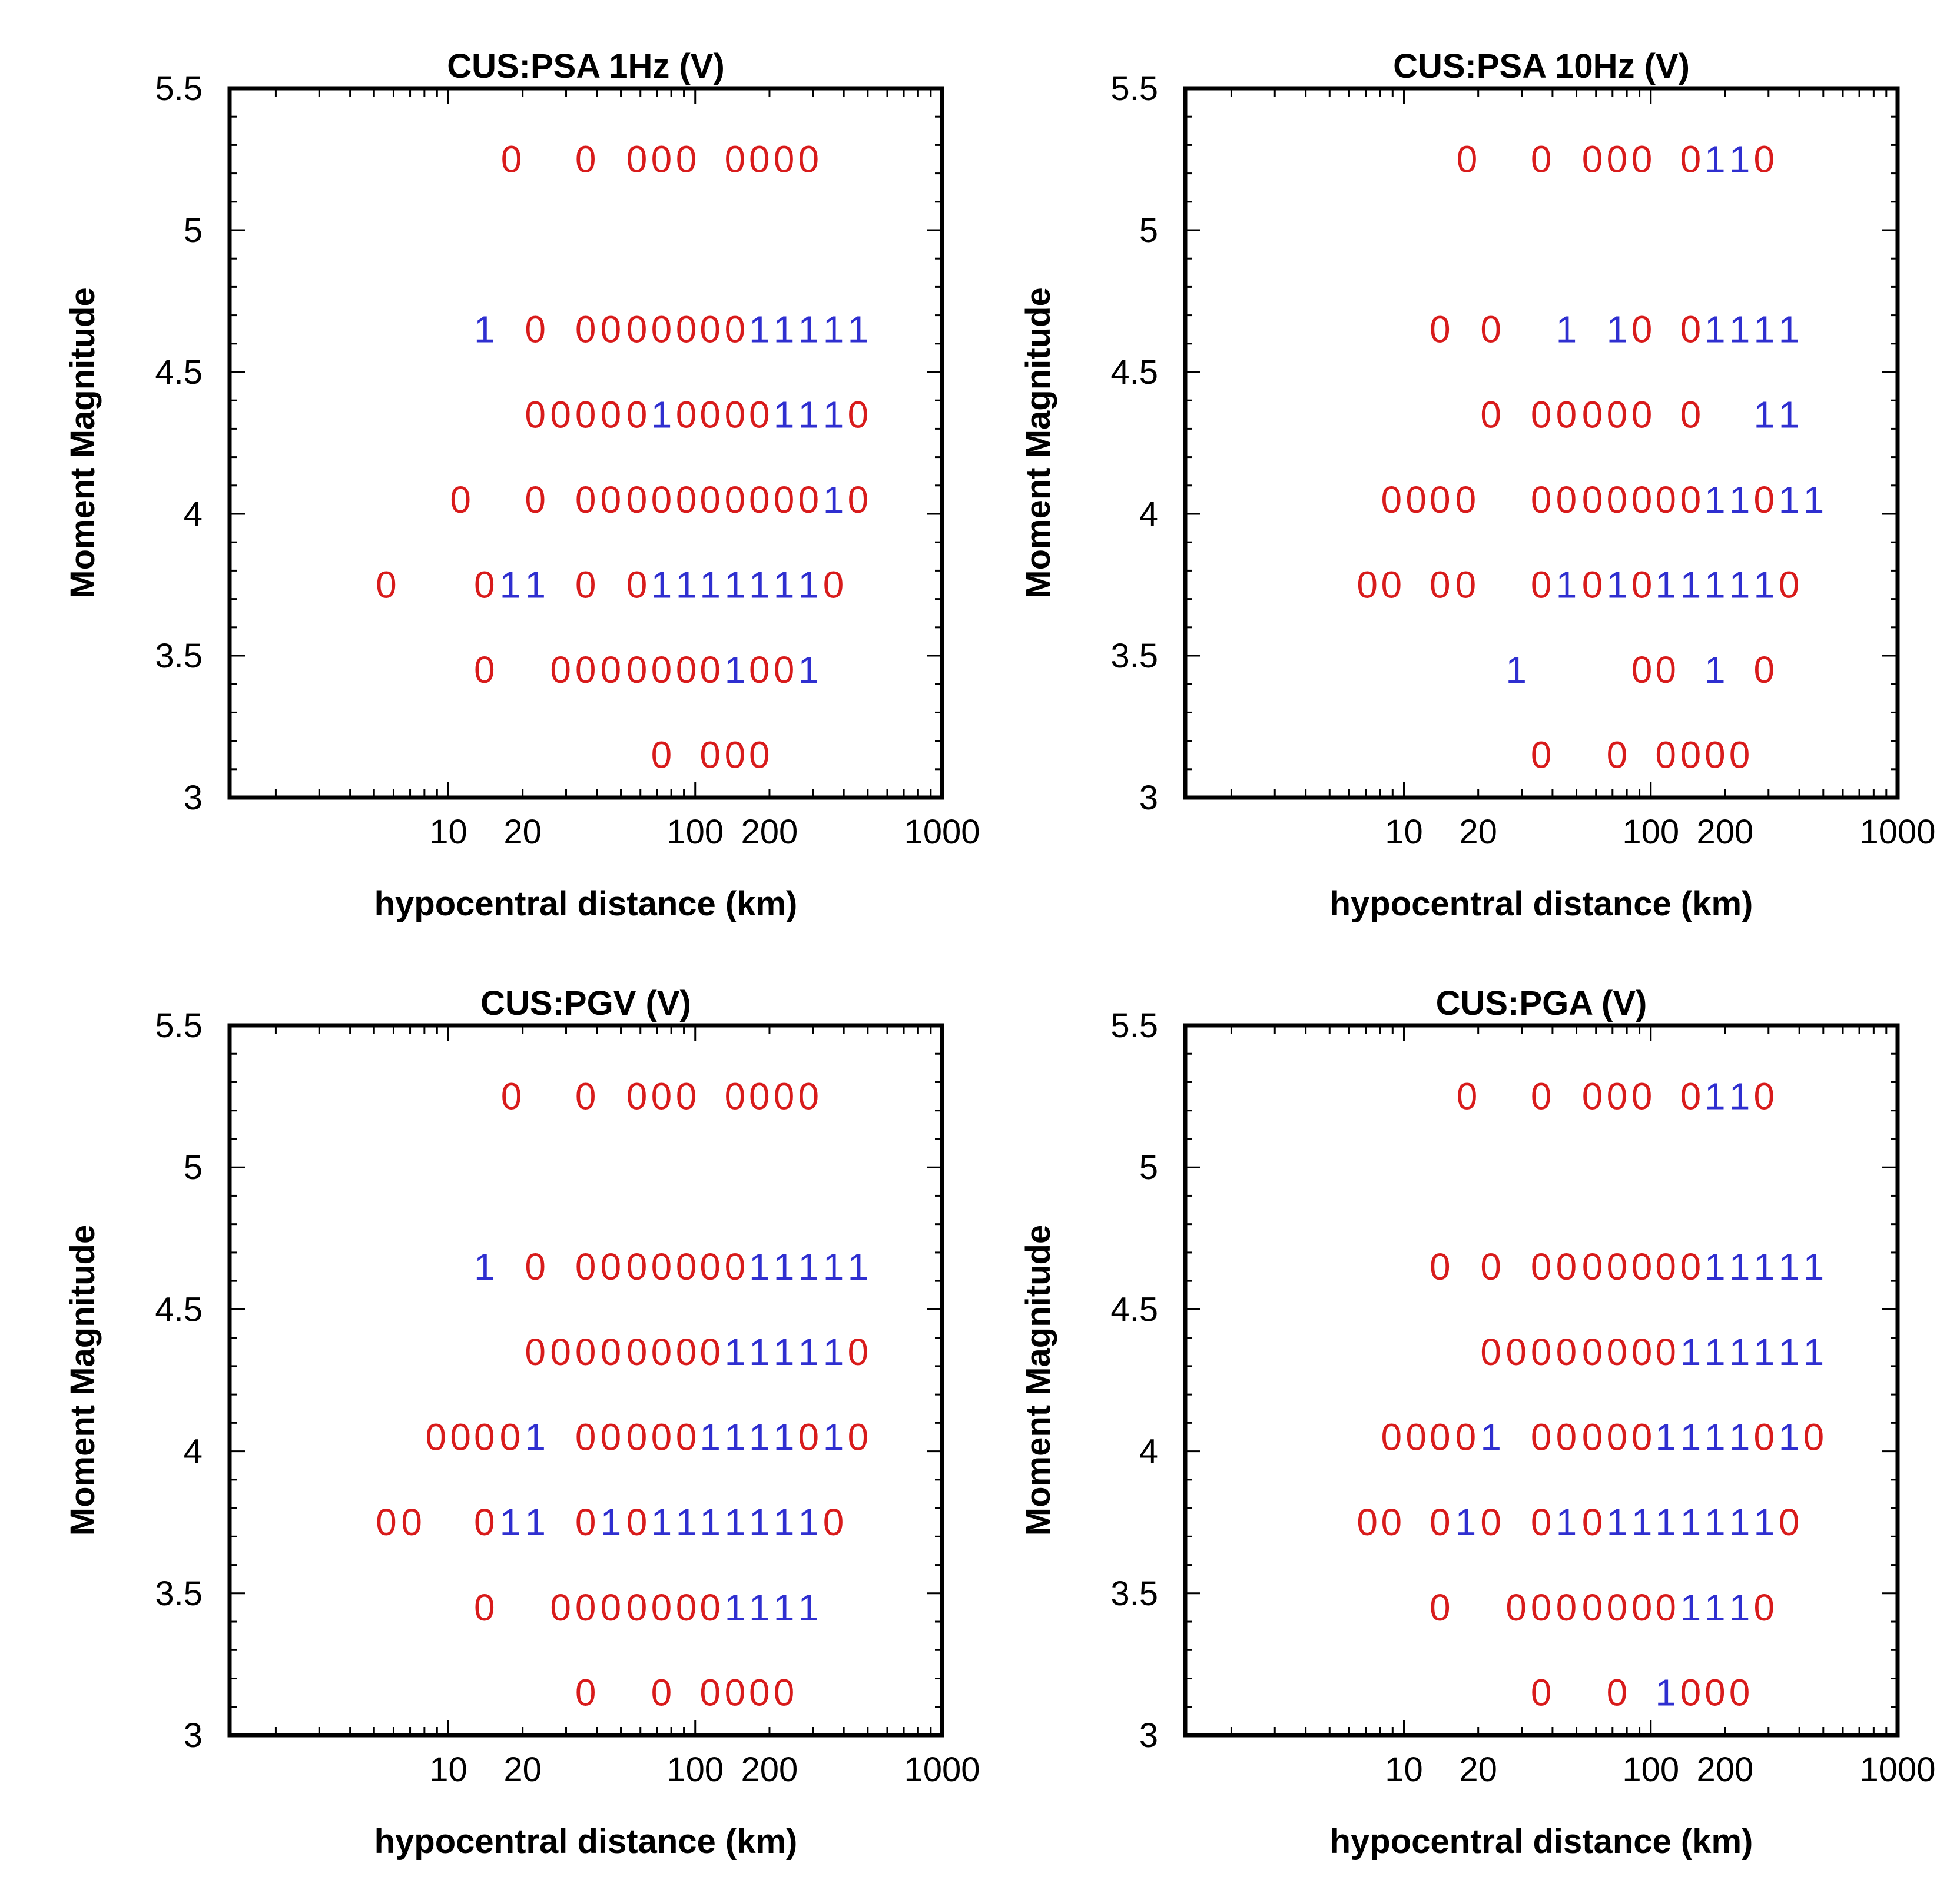 The image size is (1960, 1903). What do you see at coordinates (695, 1770) in the screenshot?
I see `x-tick-label: 100` at bounding box center [695, 1770].